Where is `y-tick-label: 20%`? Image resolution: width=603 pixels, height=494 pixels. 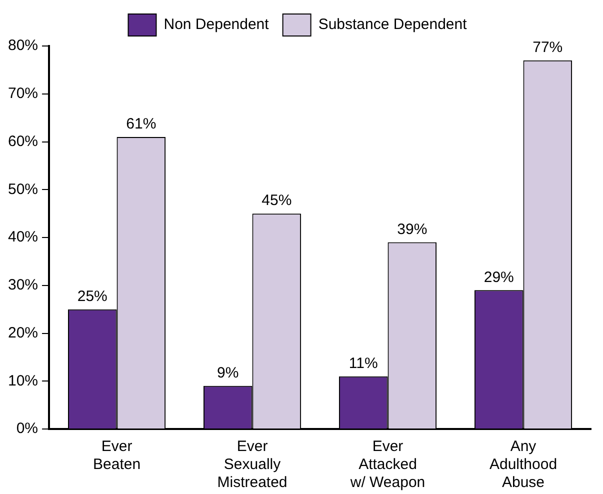
y-tick-label: 20% is located at coordinates (23, 333).